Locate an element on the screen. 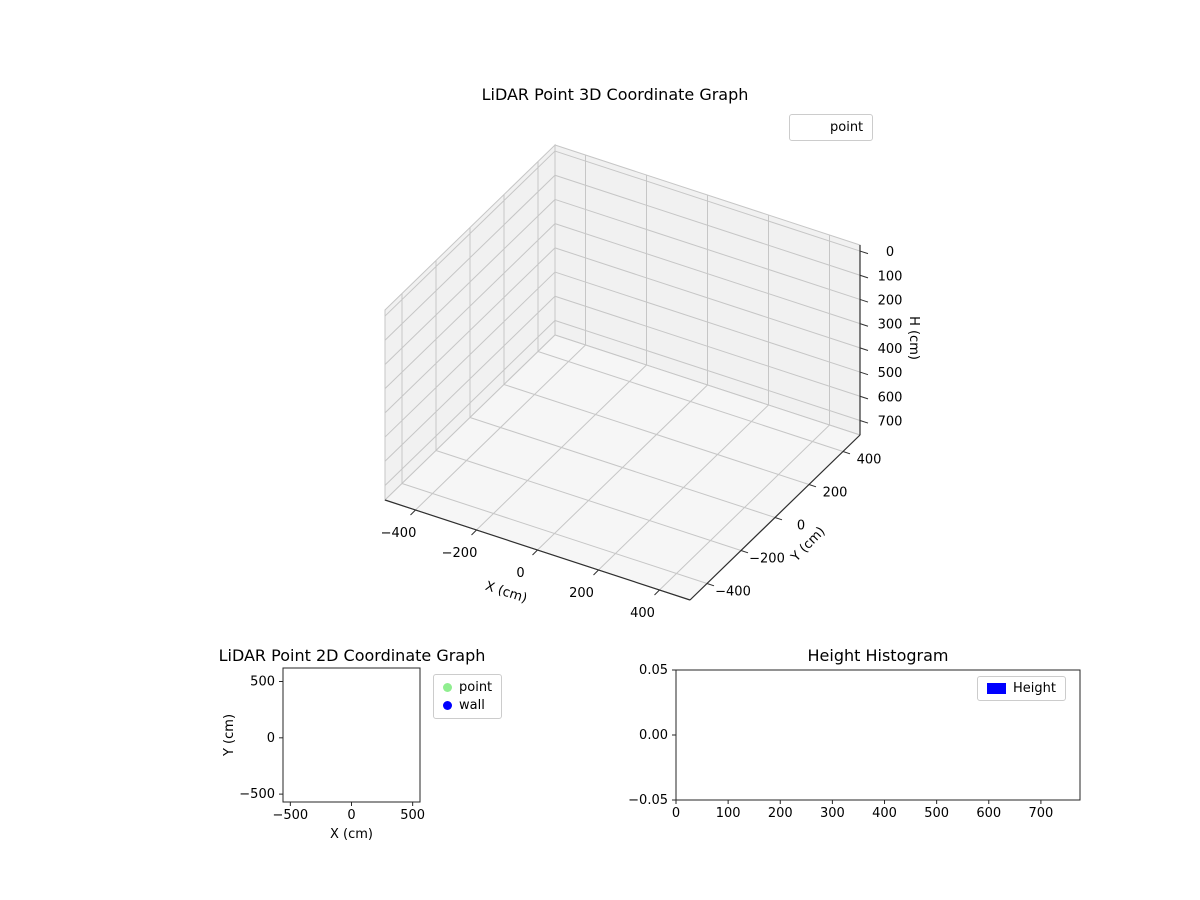  y-tick-label: −0.05 is located at coordinates (648, 800).